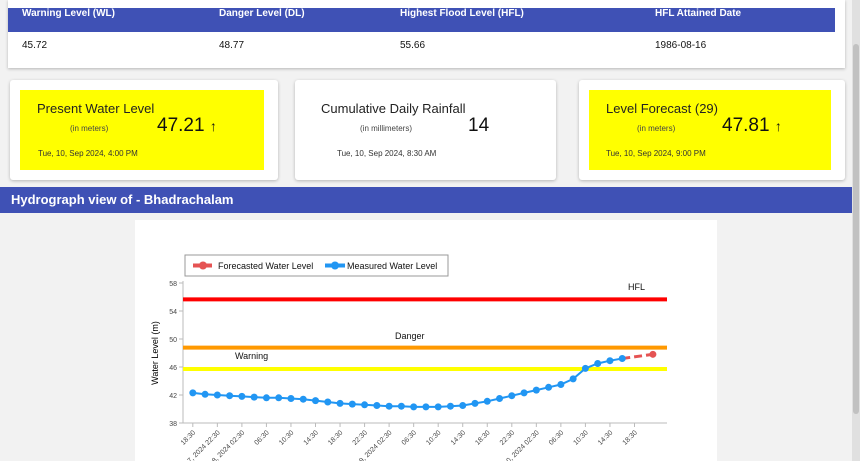 This screenshot has height=461, width=860. Describe the element at coordinates (698, 13) in the screenshot. I see `header-cell: HFL Attained Date` at that location.